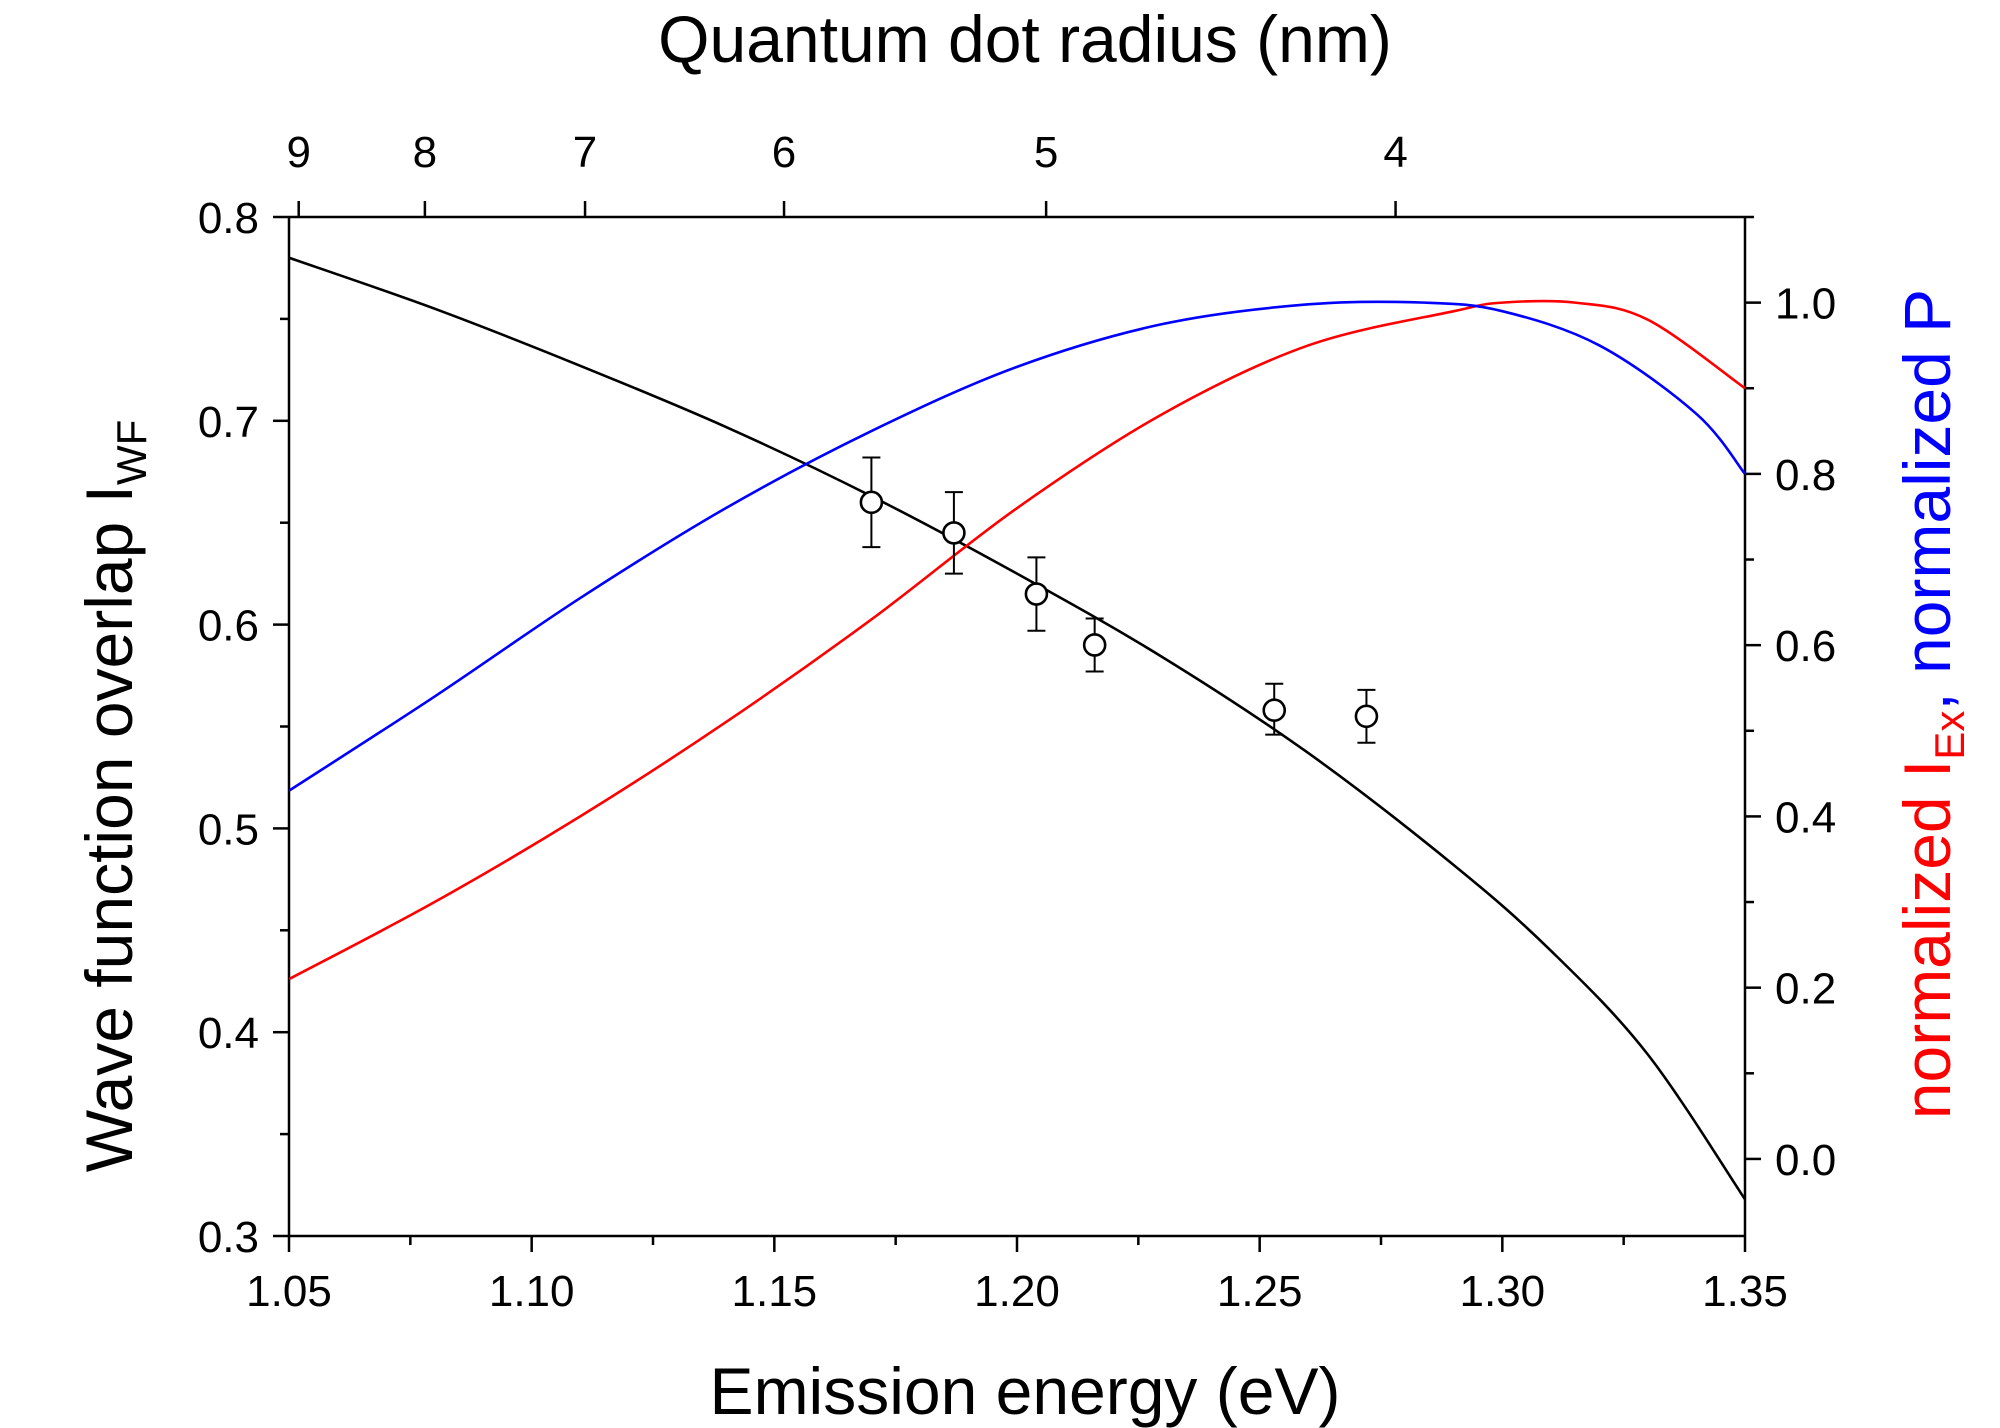 The height and width of the screenshot is (1428, 2000). What do you see at coordinates (228, 218) in the screenshot?
I see `y-left-tick-label: 0.8` at bounding box center [228, 218].